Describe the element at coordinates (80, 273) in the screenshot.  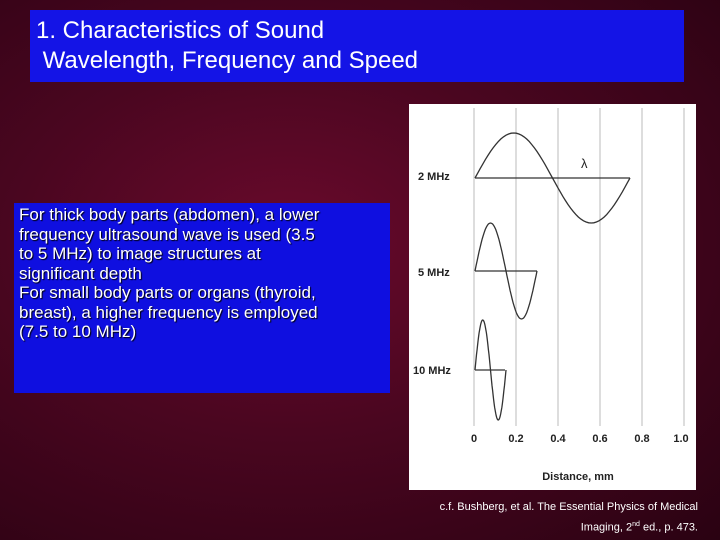
I see `body-line: significant depth` at that location.